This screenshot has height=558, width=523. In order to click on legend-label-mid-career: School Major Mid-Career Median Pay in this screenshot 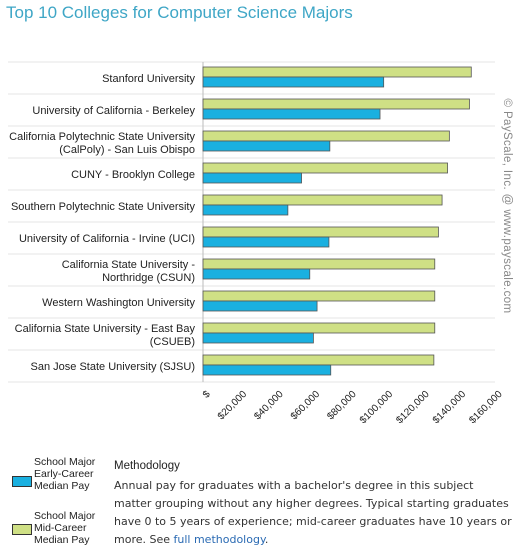, I will do `click(65, 528)`.